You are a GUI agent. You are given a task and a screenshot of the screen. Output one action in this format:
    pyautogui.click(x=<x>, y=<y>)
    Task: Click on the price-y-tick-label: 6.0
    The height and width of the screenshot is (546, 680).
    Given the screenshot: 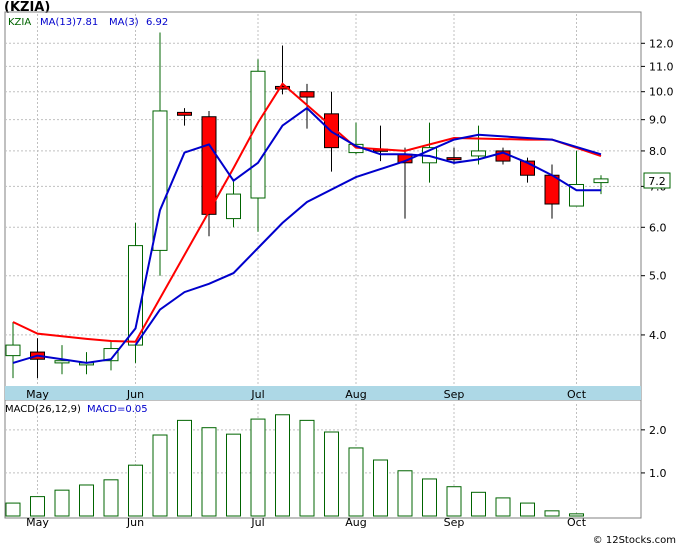 What is the action you would take?
    pyautogui.click(x=658, y=227)
    